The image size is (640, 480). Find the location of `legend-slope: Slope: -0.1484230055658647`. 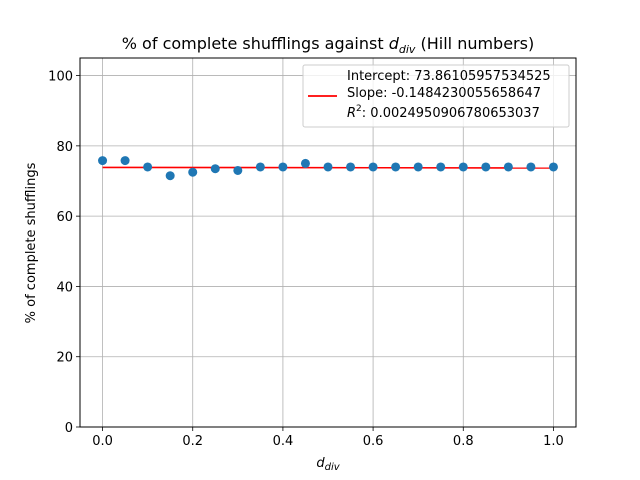

legend-slope: Slope: -0.1484230055658647 is located at coordinates (444, 93).